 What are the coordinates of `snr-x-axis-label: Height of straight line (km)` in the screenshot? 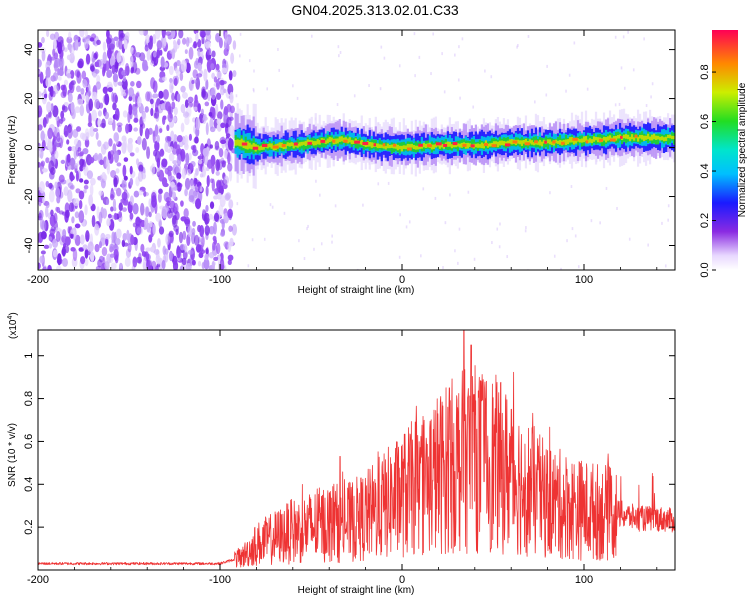 It's located at (356, 590).